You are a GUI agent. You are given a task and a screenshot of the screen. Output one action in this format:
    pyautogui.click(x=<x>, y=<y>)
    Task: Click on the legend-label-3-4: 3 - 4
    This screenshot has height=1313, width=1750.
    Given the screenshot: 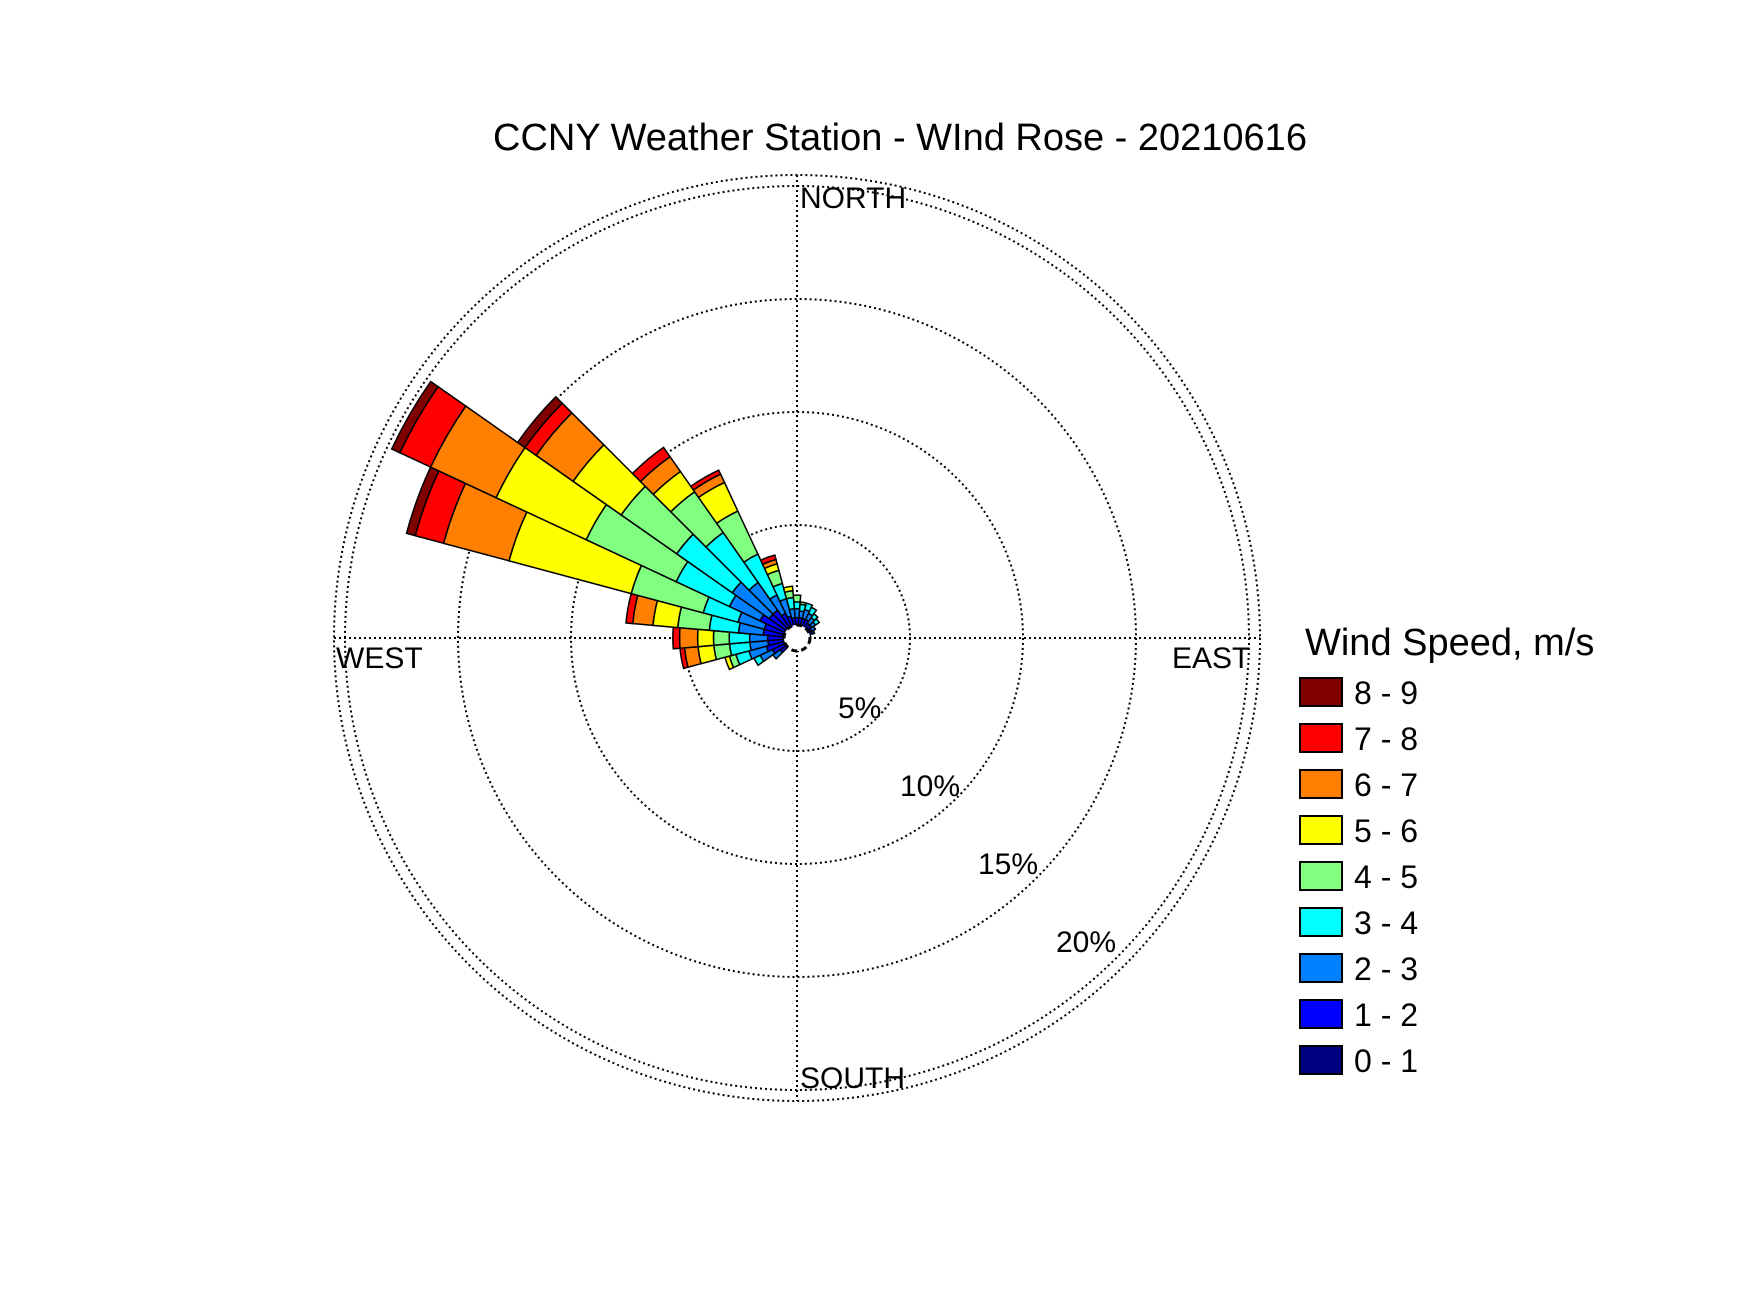 What is the action you would take?
    pyautogui.click(x=1386, y=923)
    